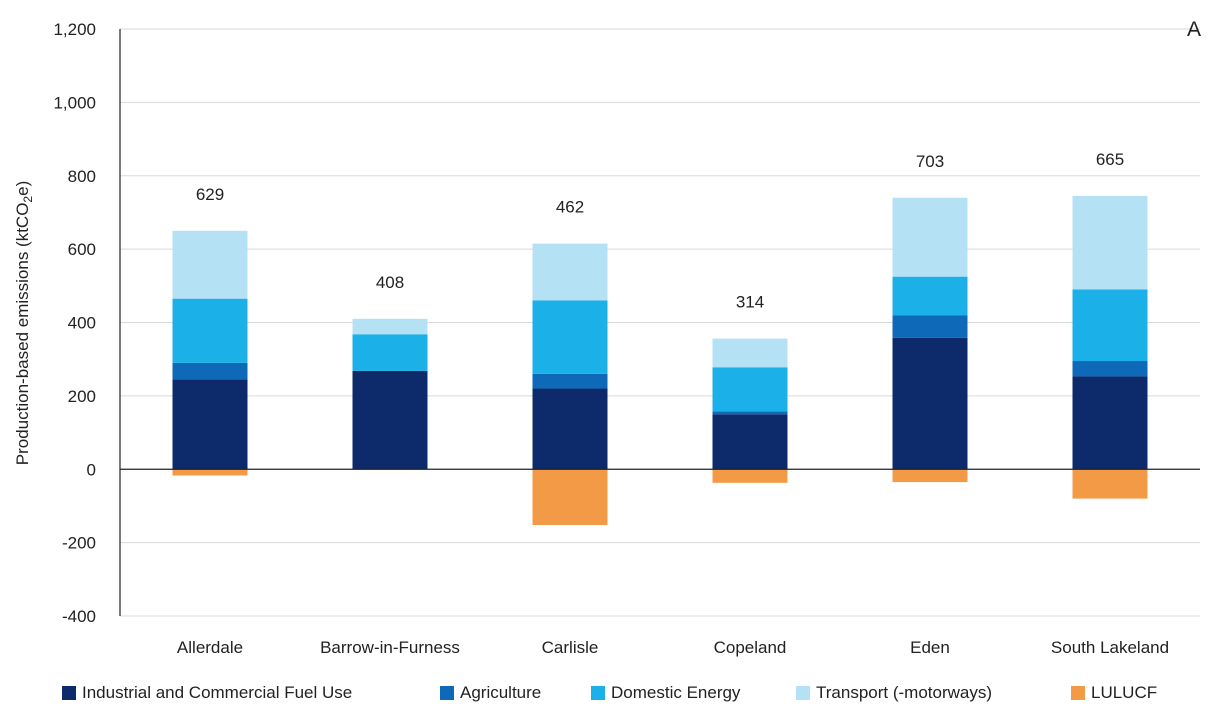  What do you see at coordinates (82, 176) in the screenshot?
I see `y-tick-label: 800` at bounding box center [82, 176].